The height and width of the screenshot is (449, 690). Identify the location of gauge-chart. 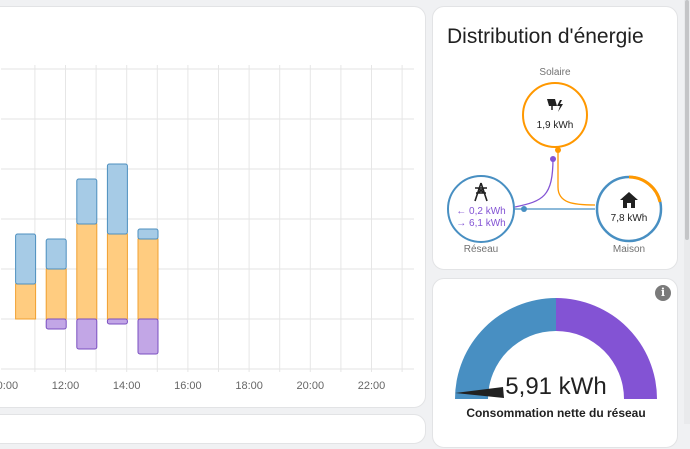
(556, 348).